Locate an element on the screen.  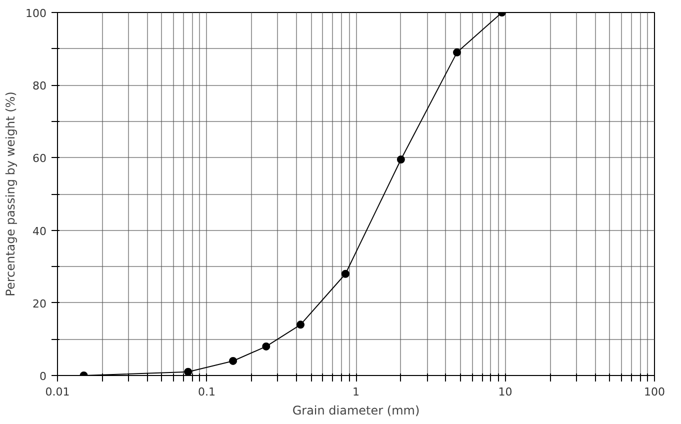
x-axis-title: Grain diameter (mm) is located at coordinates (356, 411).